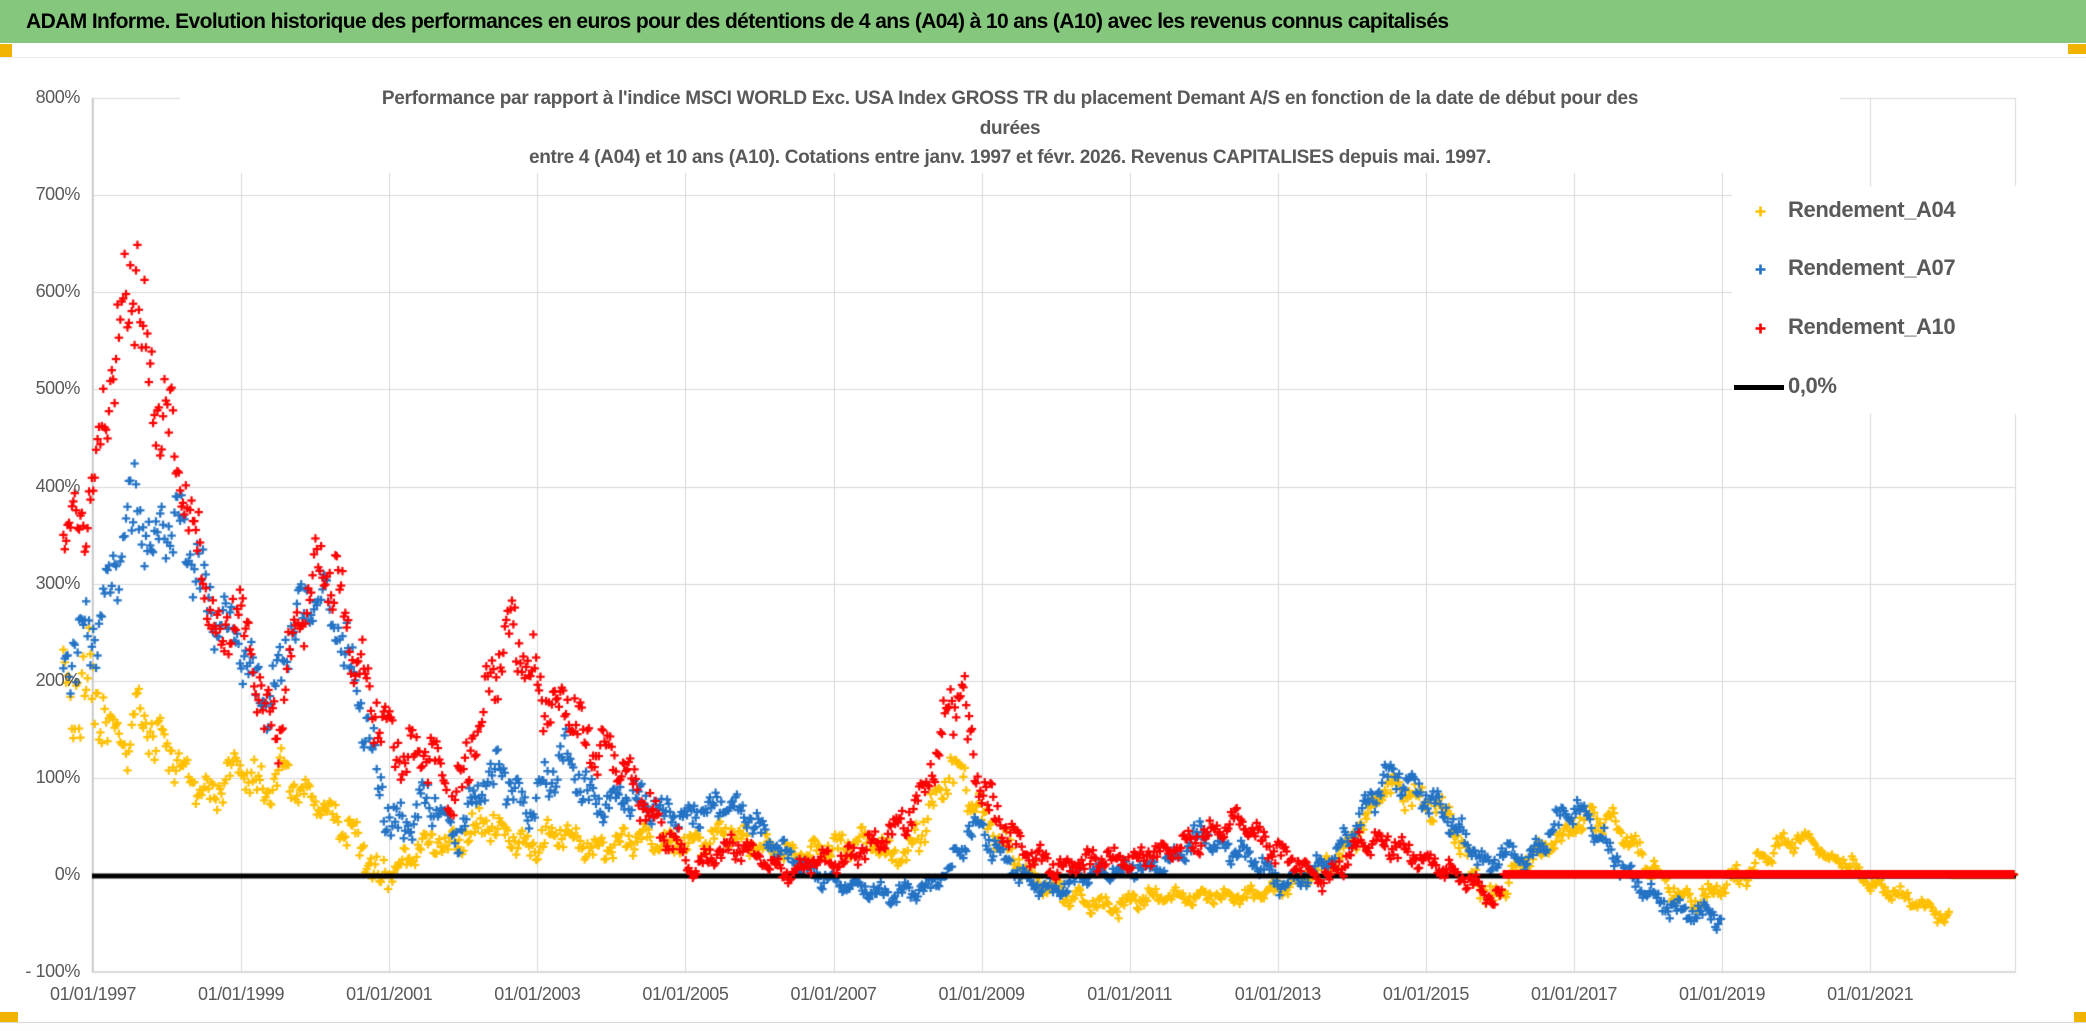 The height and width of the screenshot is (1031, 2086). What do you see at coordinates (6, 50) in the screenshot?
I see `corner-accent-top-left` at bounding box center [6, 50].